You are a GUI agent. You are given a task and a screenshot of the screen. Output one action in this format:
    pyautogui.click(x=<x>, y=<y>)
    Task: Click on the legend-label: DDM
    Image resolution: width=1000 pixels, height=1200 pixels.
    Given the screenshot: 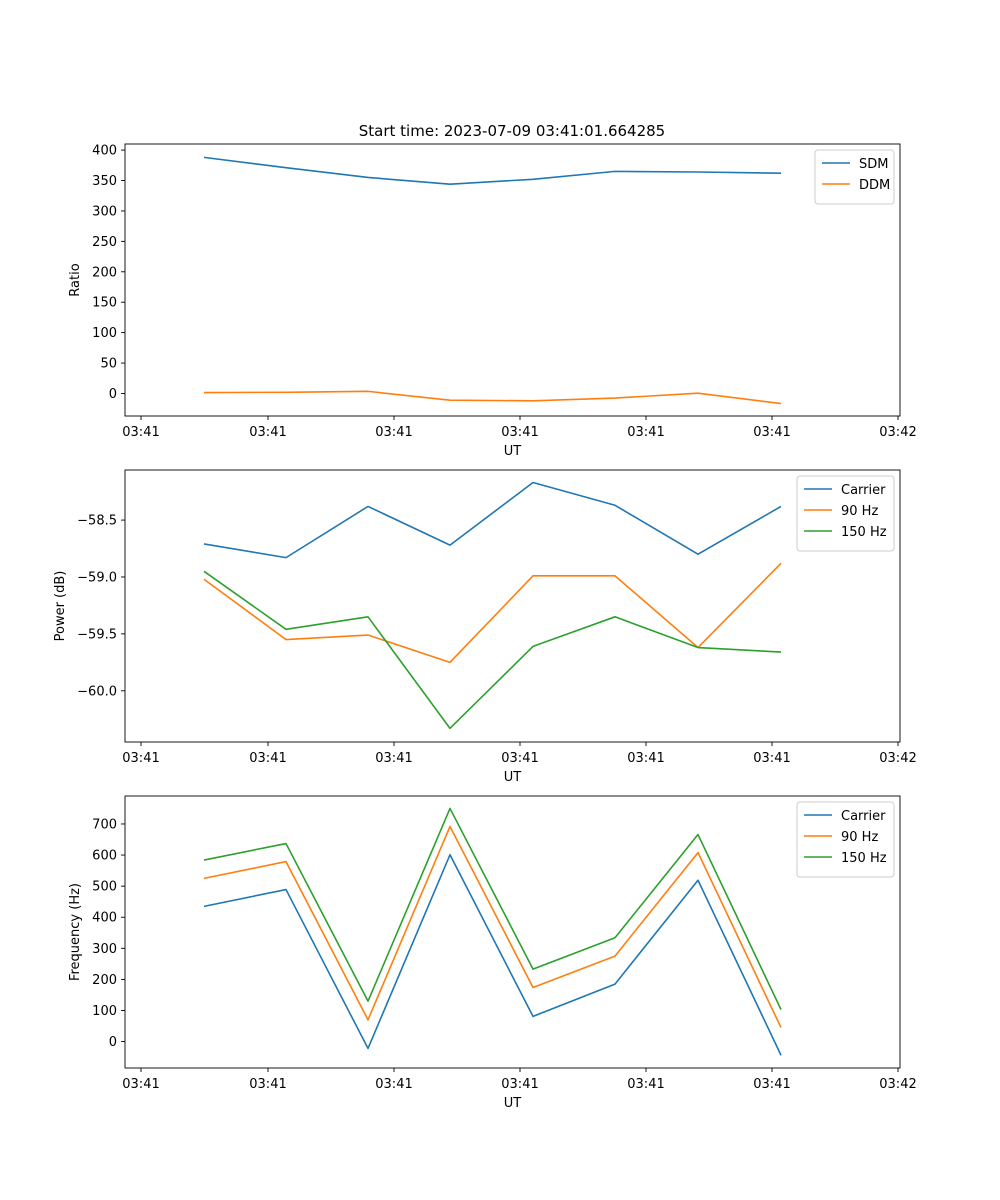 What is the action you would take?
    pyautogui.click(x=874, y=185)
    